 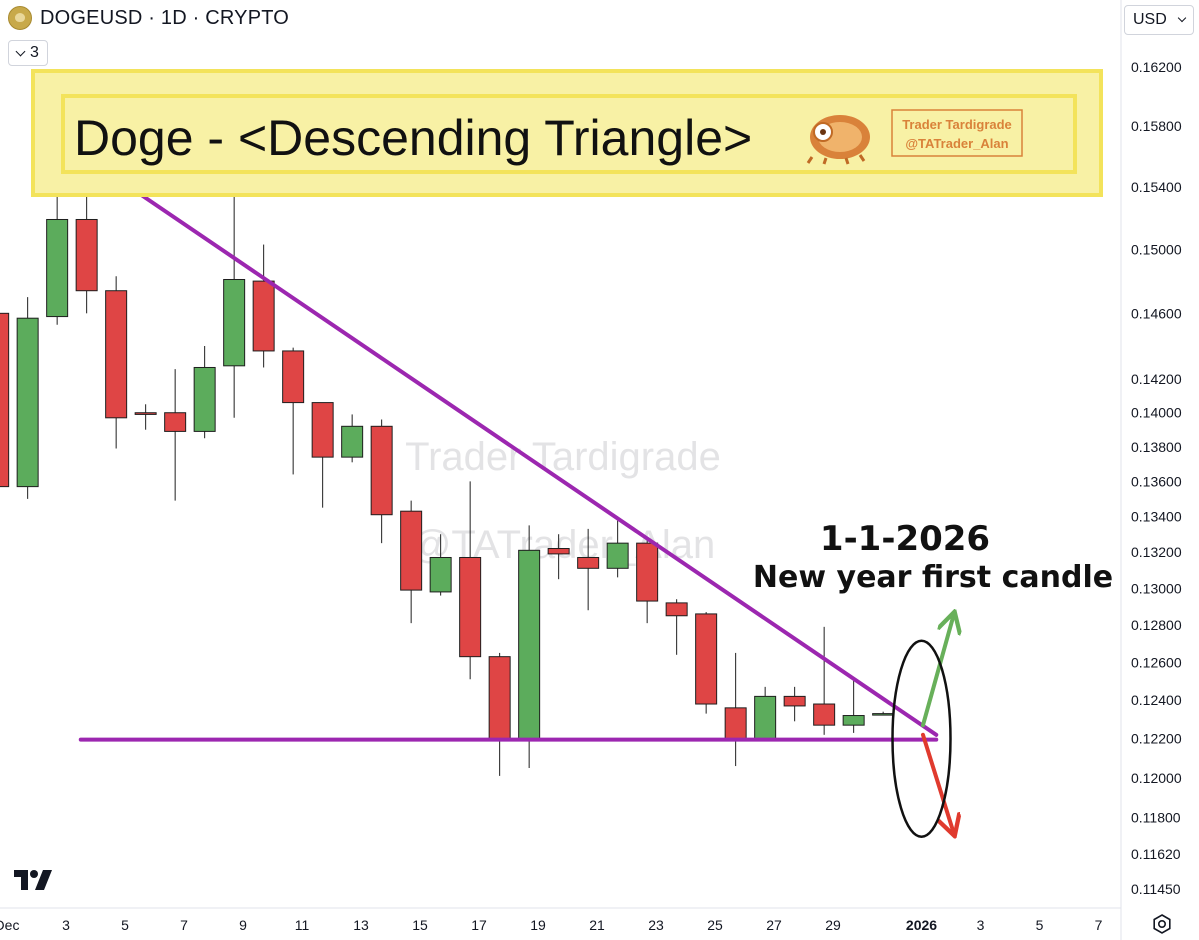 What do you see at coordinates (9, 925) in the screenshot?
I see `x-tick-label: Dec` at bounding box center [9, 925].